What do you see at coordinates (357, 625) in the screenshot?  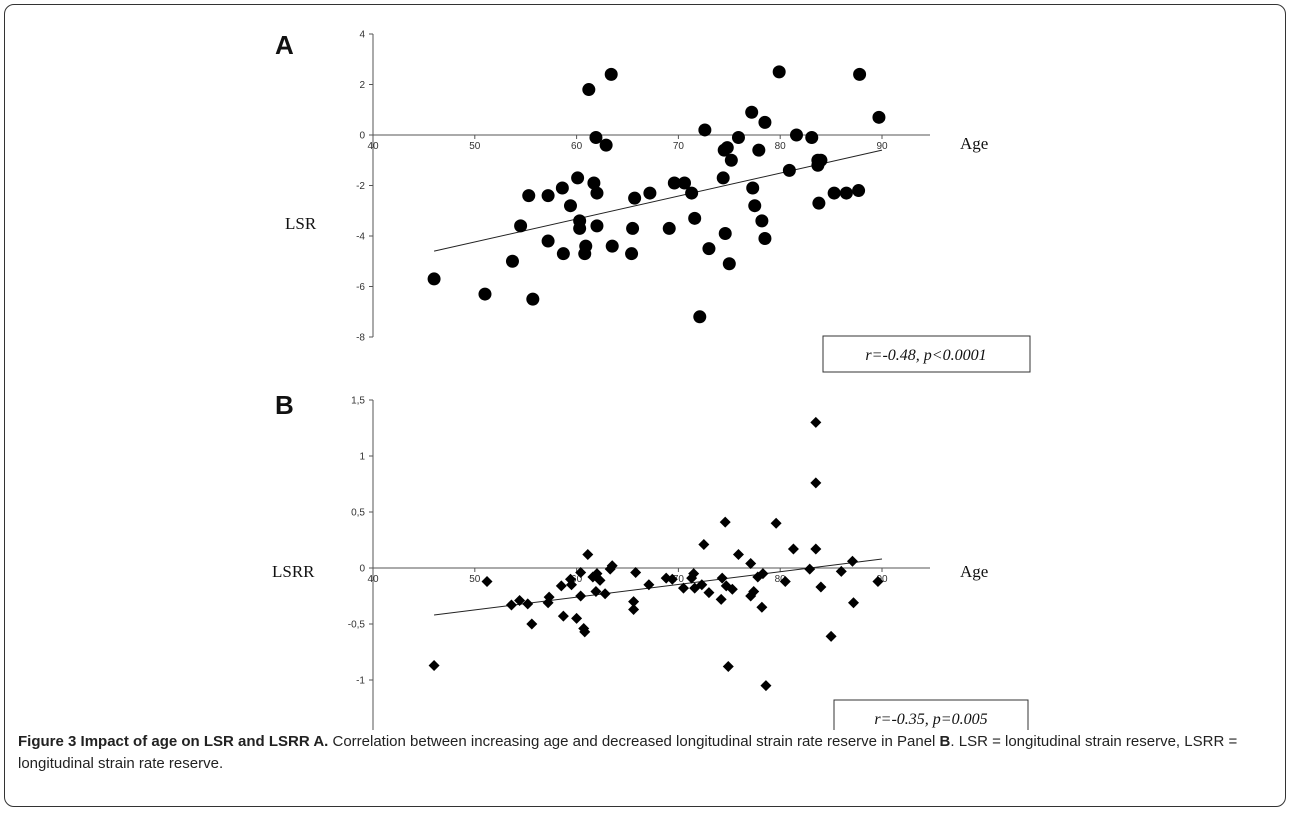 I see `panel-b-y-tick-label: -0,5` at bounding box center [357, 625].